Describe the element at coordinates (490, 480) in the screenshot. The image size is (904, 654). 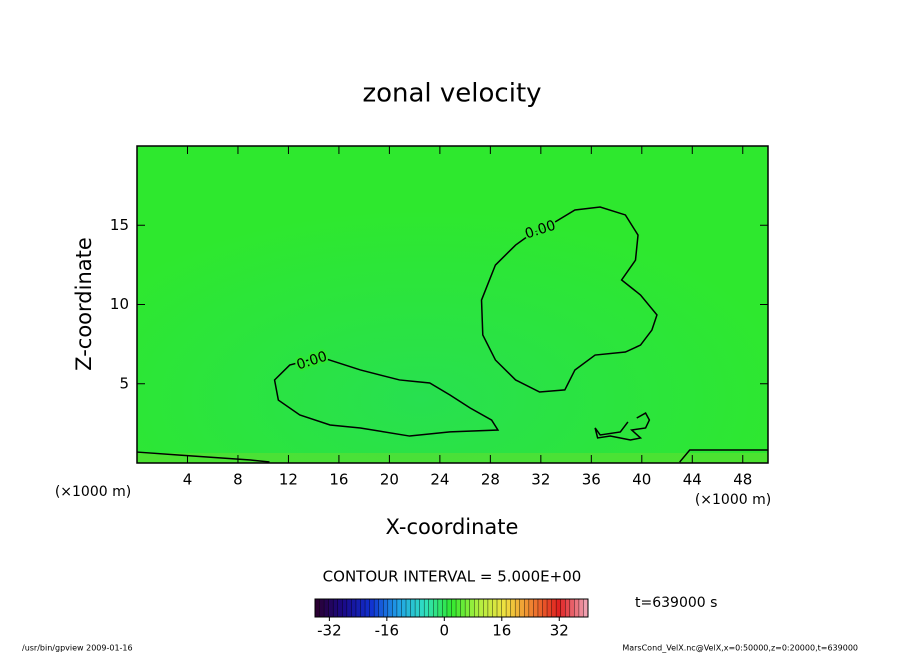
I see `x-tick-label: 28` at that location.